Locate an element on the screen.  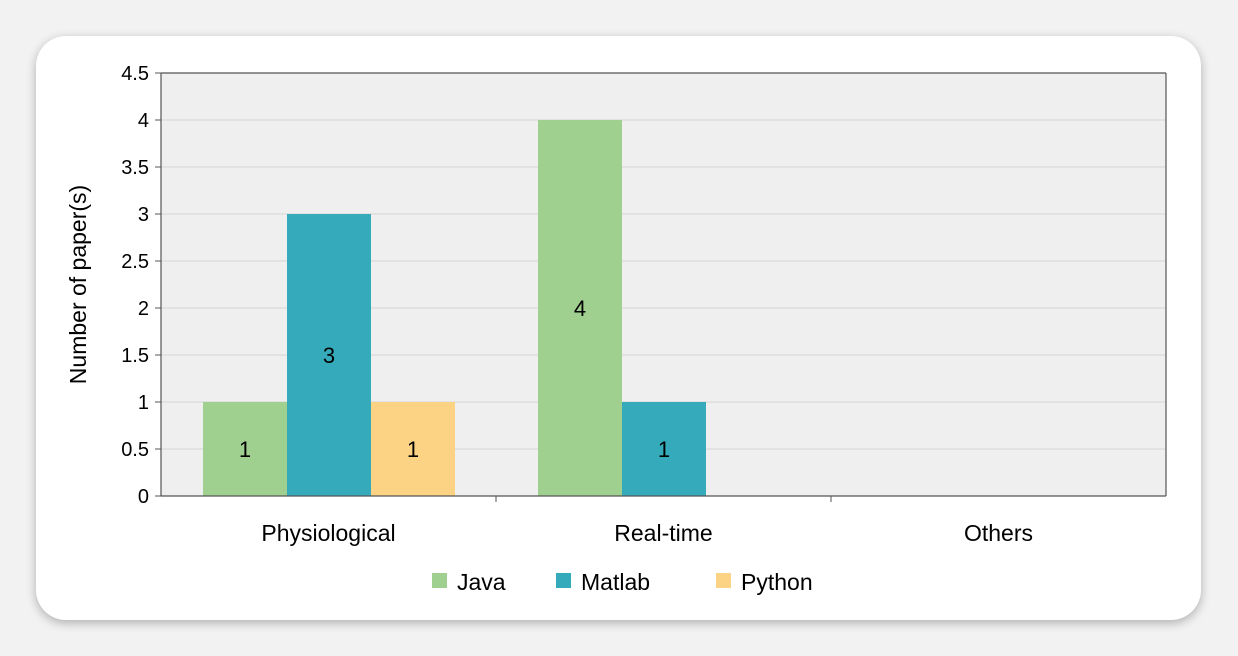
x-category-label: Others is located at coordinates (998, 533).